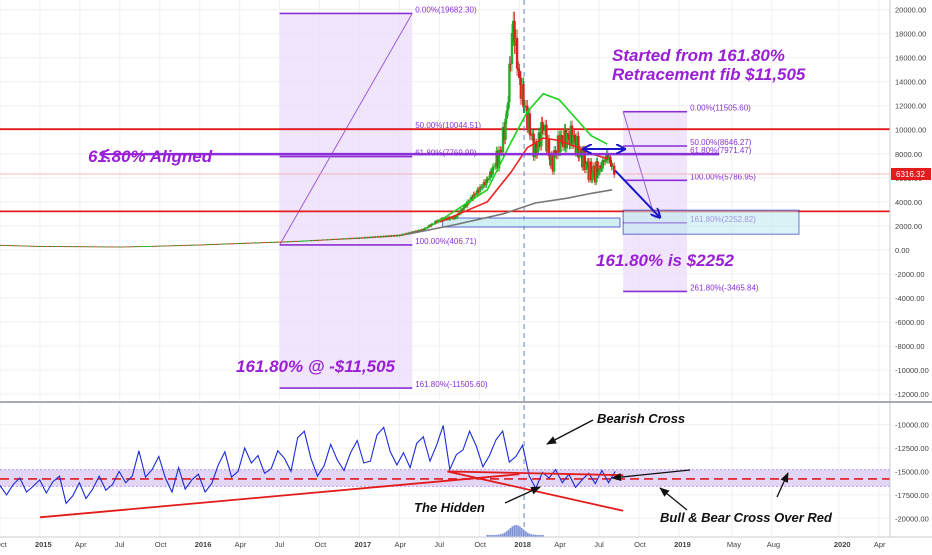 The image size is (932, 555). I want to click on time-tick-label: Aug, so click(773, 544).